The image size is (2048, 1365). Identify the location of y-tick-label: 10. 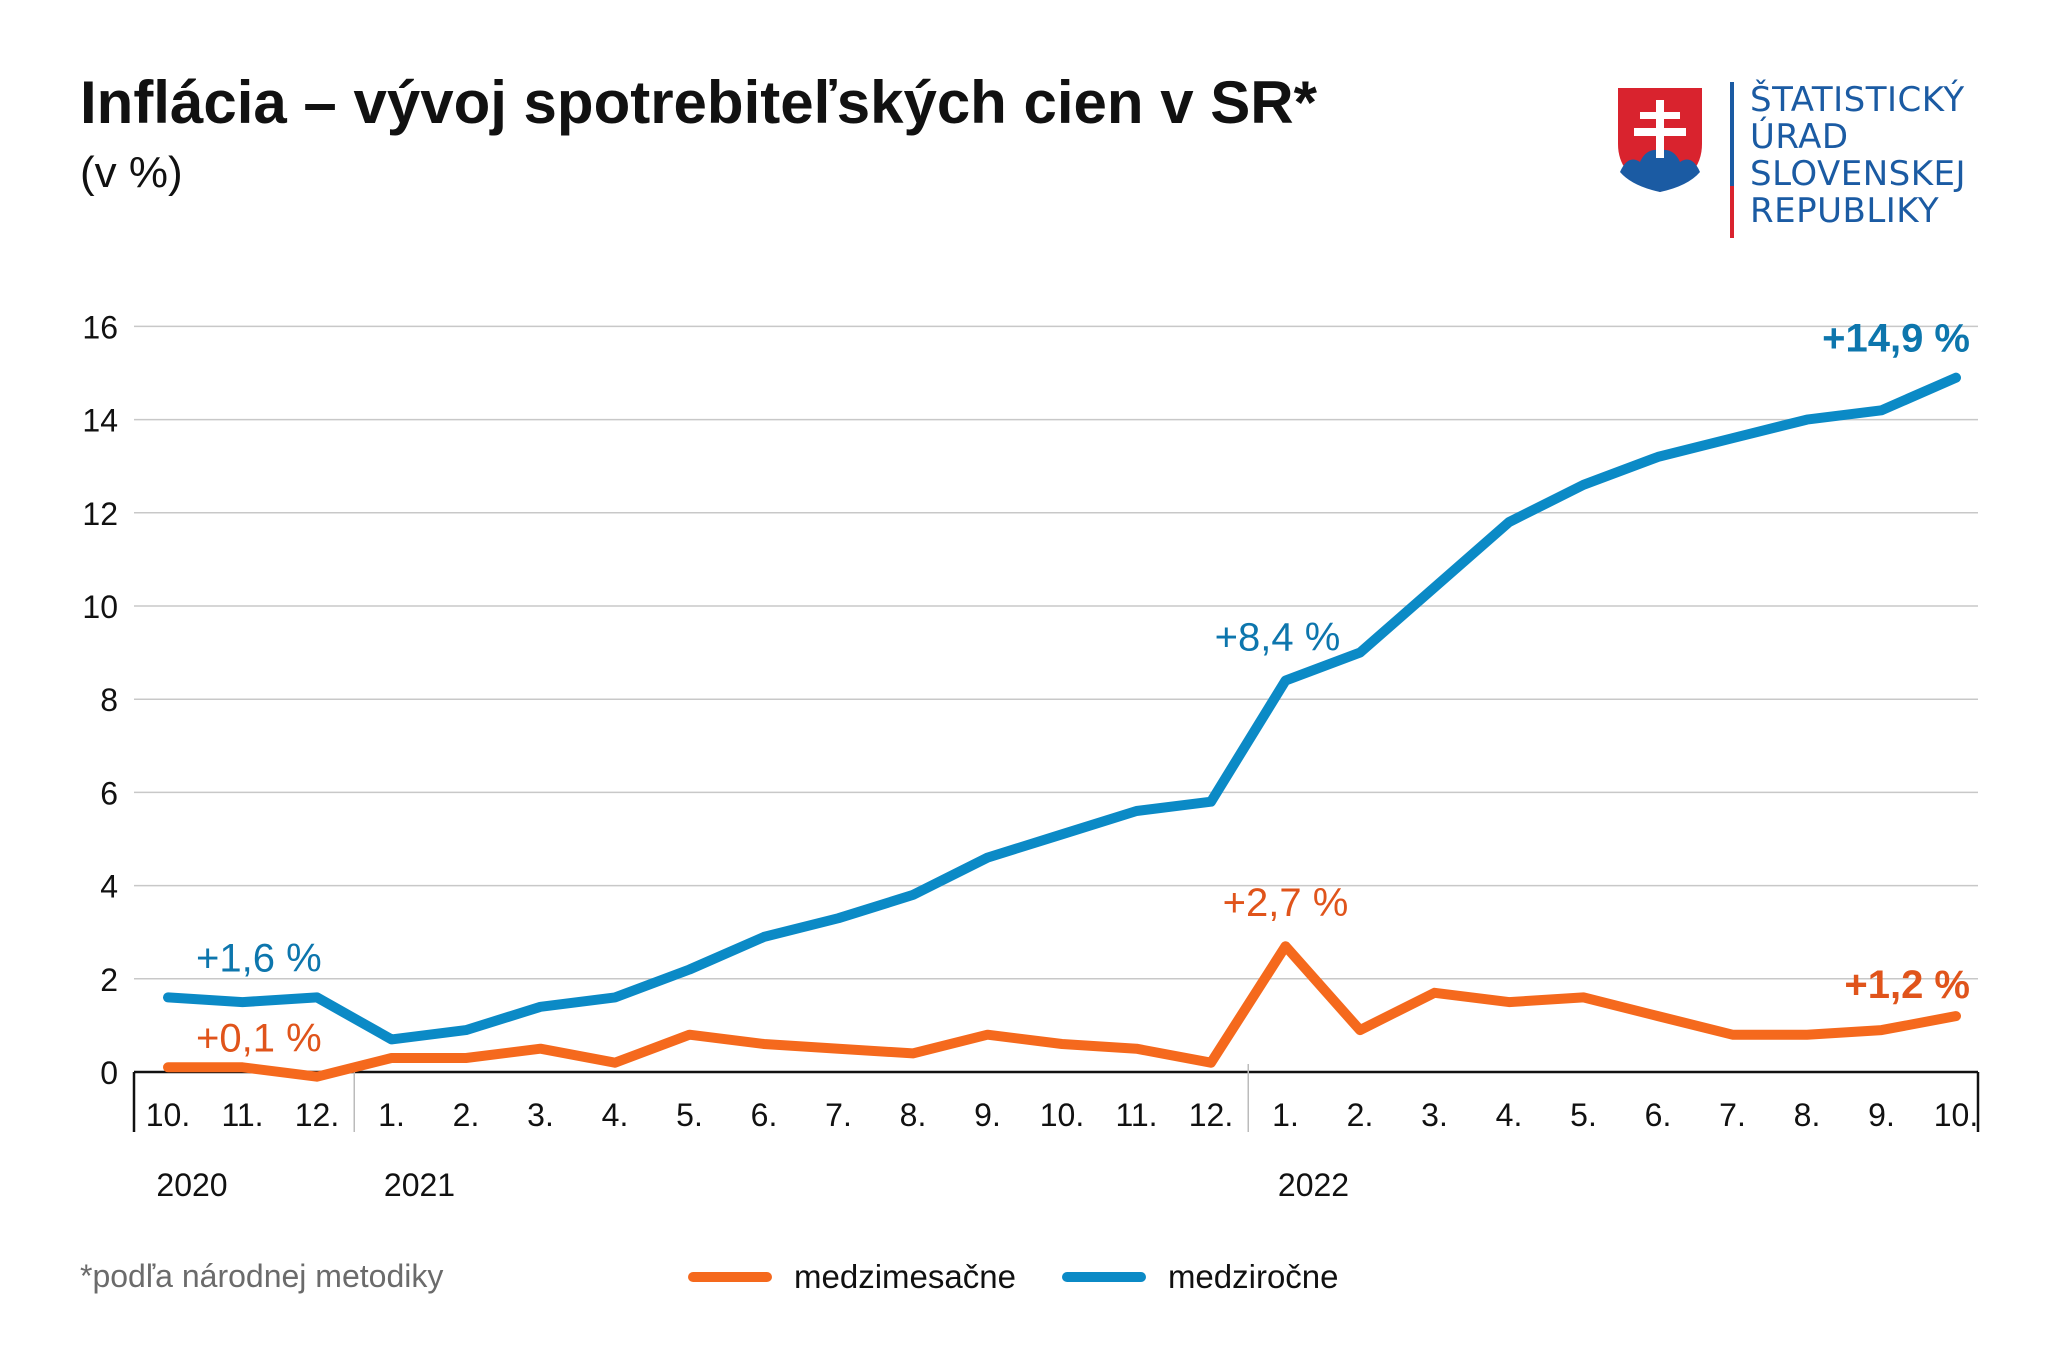
(100, 607).